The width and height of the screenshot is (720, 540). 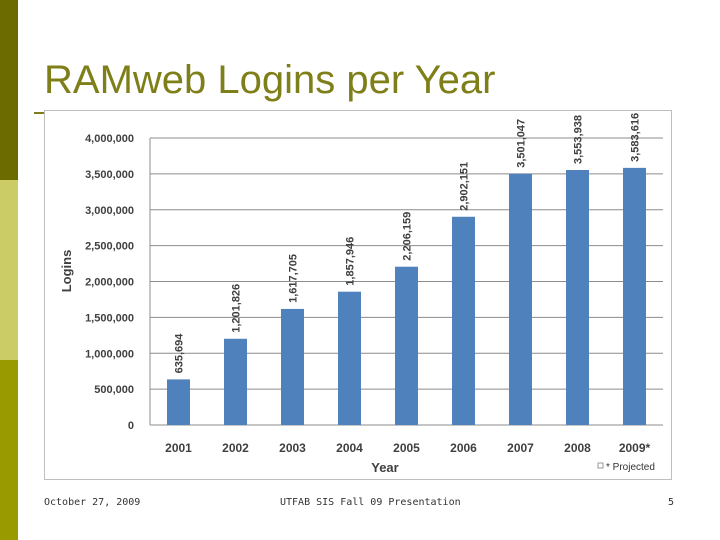 I want to click on y-tick-label: 3,000,000, so click(x=109, y=211).